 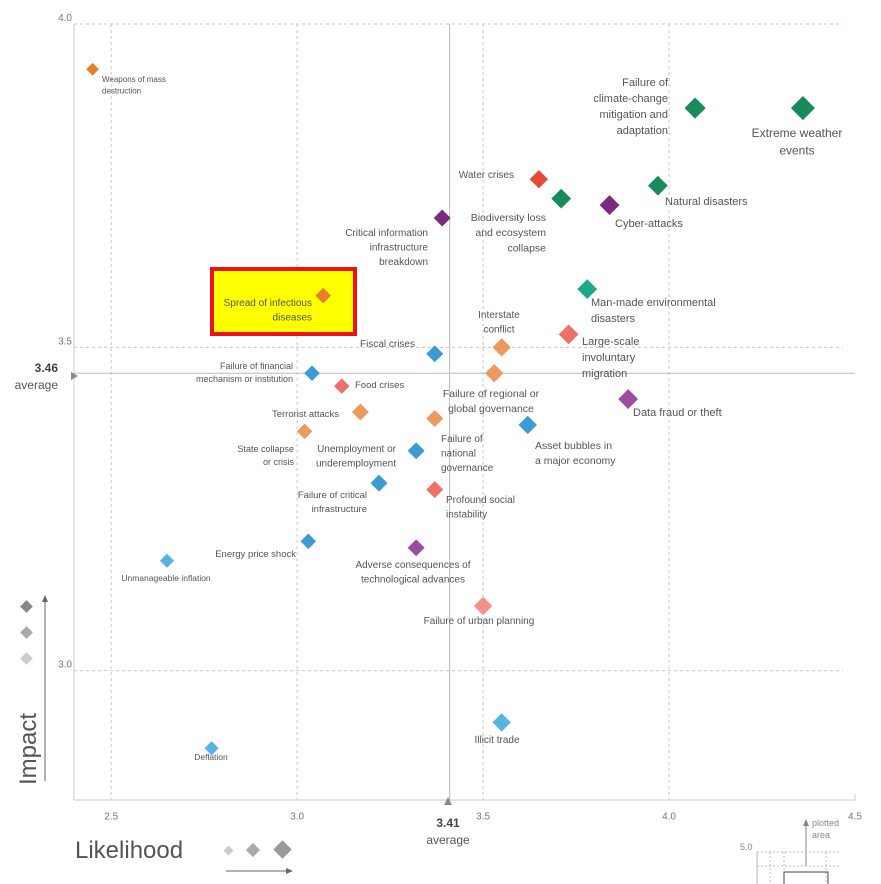 What do you see at coordinates (526, 248) in the screenshot?
I see `risk-label: collapse` at bounding box center [526, 248].